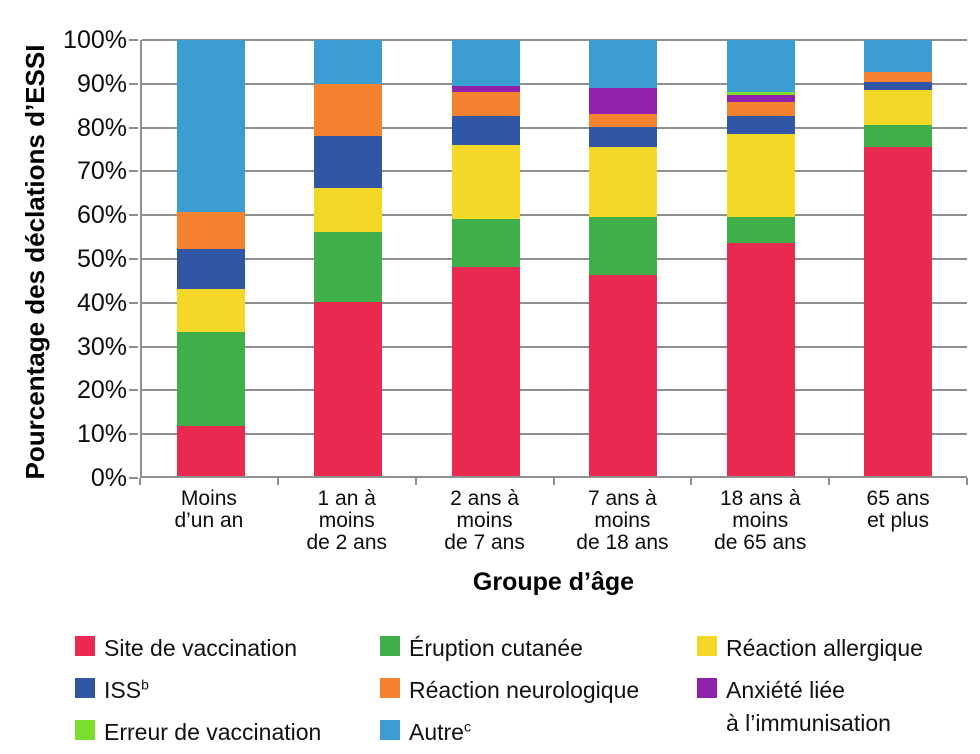 The width and height of the screenshot is (980, 754). I want to click on x-category-label-line: d’un an, so click(209, 520).